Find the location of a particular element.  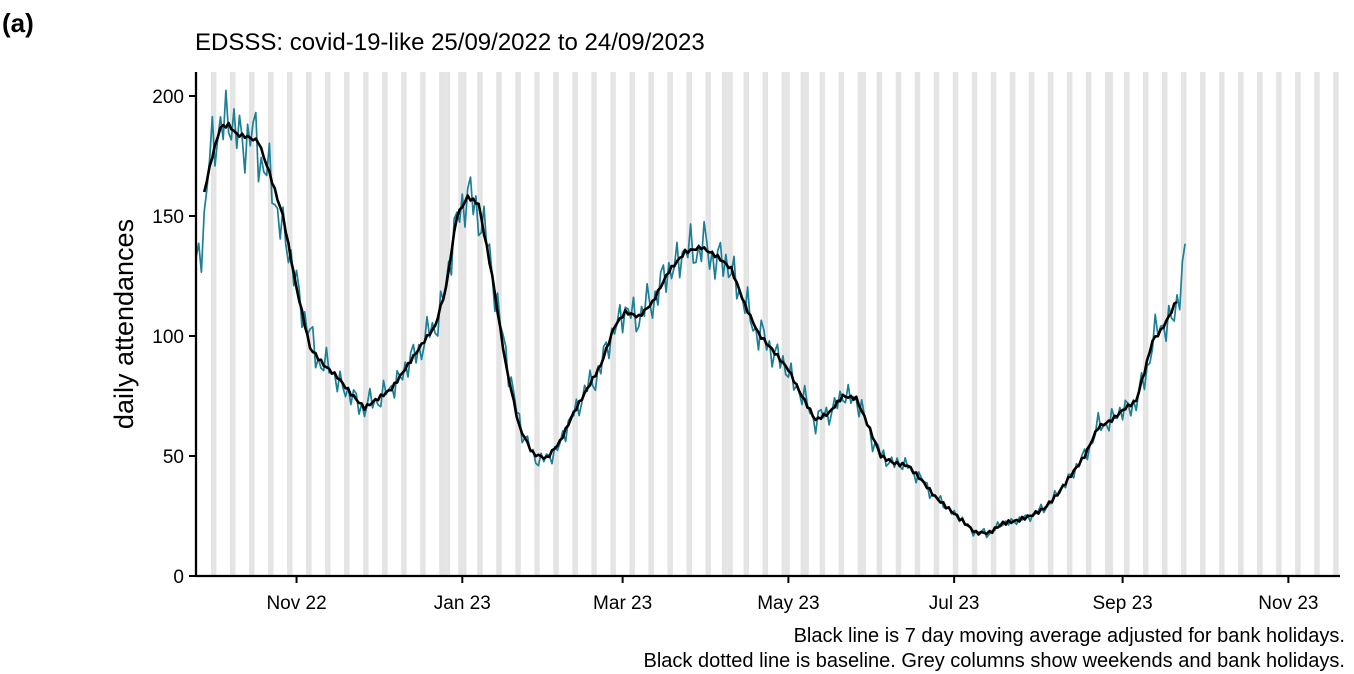

y-axis-label: daily attendances is located at coordinates (124, 324).